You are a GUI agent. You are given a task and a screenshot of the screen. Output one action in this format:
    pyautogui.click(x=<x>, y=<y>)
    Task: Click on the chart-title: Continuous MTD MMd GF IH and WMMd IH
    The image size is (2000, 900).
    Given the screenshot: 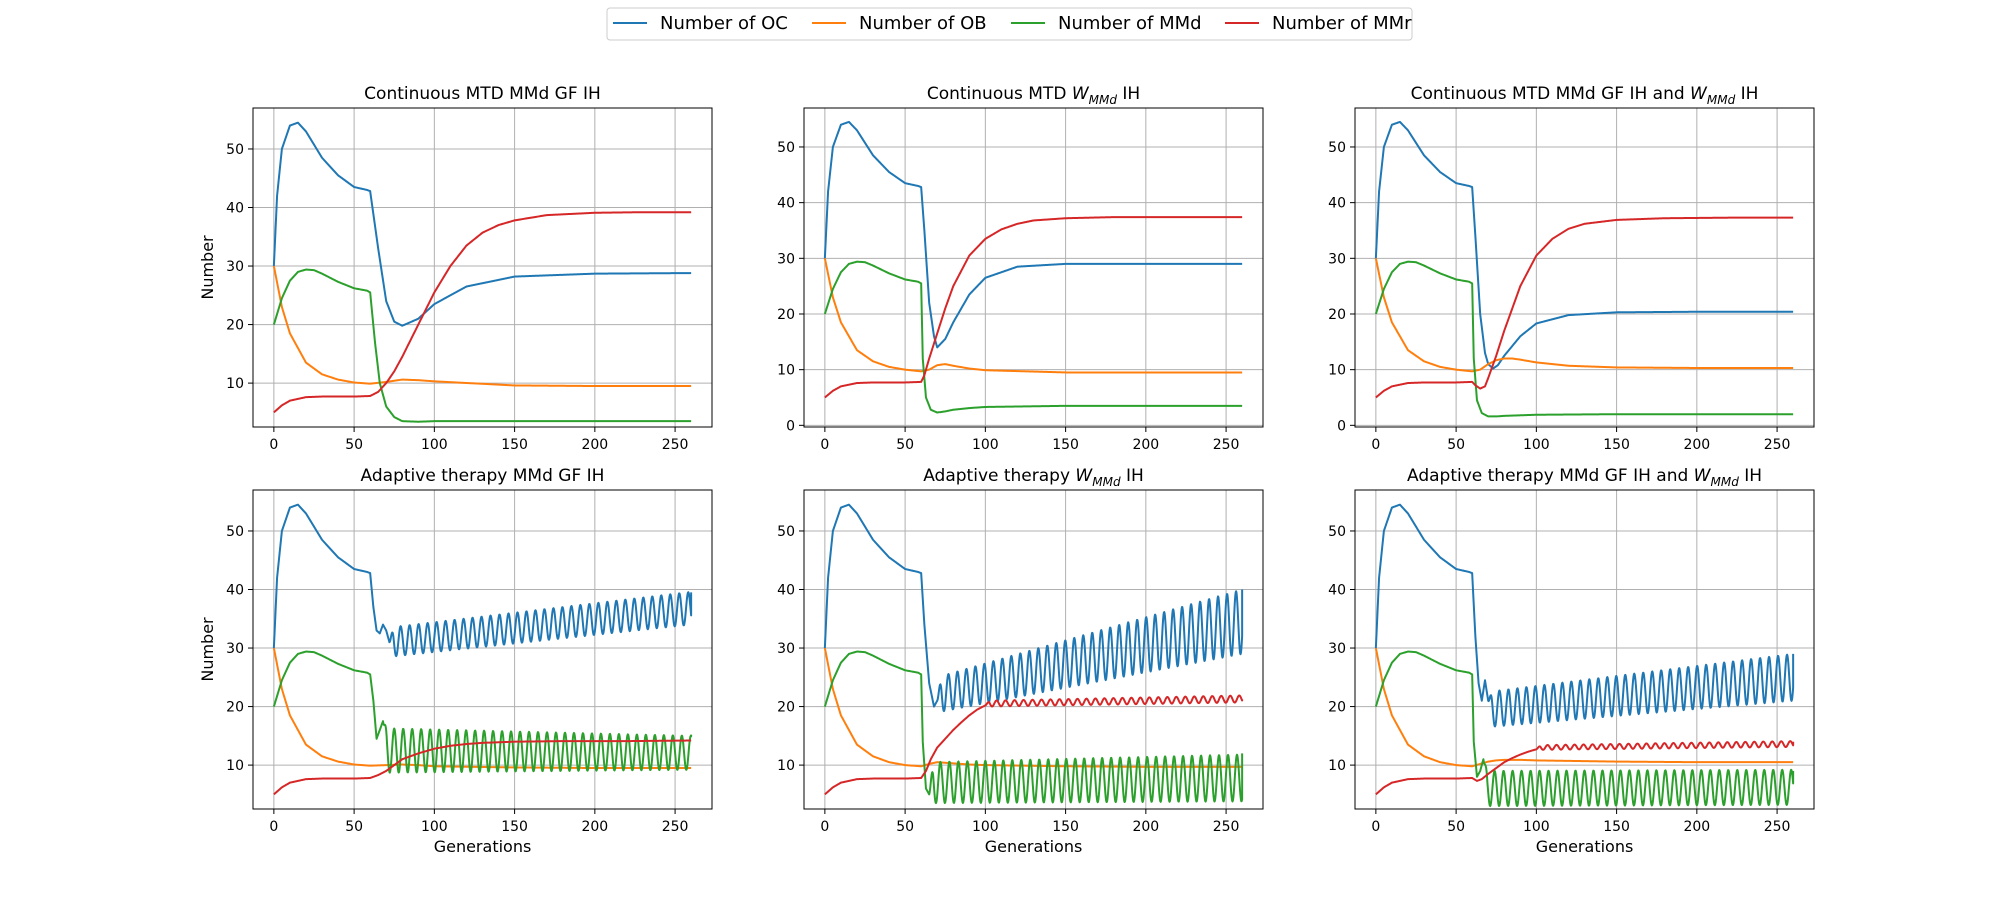 What is the action you would take?
    pyautogui.click(x=1585, y=95)
    